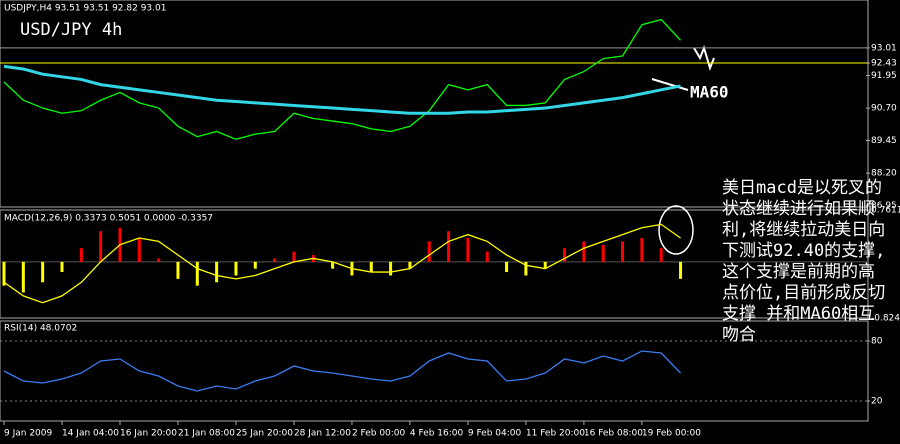 This screenshot has height=444, width=900. What do you see at coordinates (670, 84) in the screenshot?
I see `ma-pointer` at bounding box center [670, 84].